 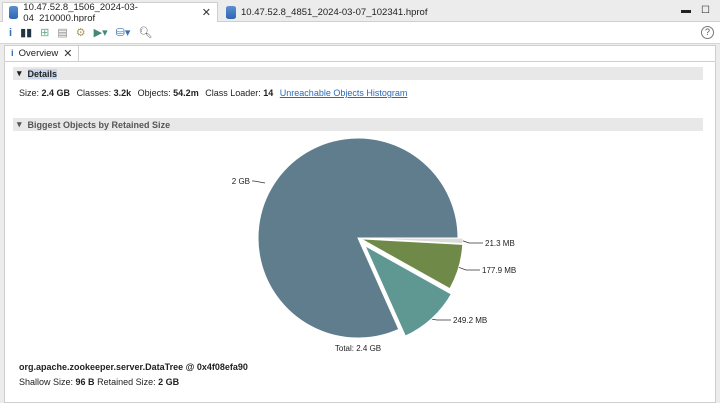 What do you see at coordinates (38, 53) in the screenshot?
I see `tab-label: Overview` at bounding box center [38, 53].